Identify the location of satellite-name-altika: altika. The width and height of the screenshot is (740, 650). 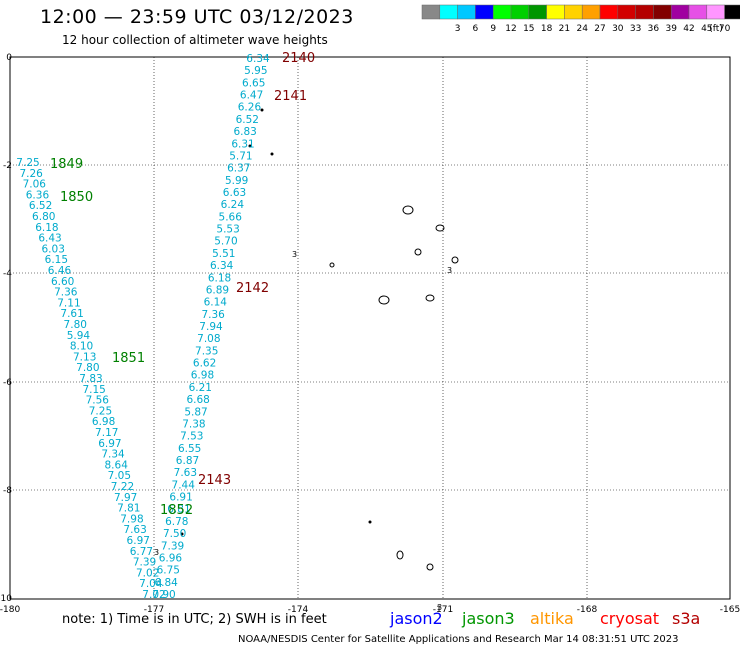
(552, 618).